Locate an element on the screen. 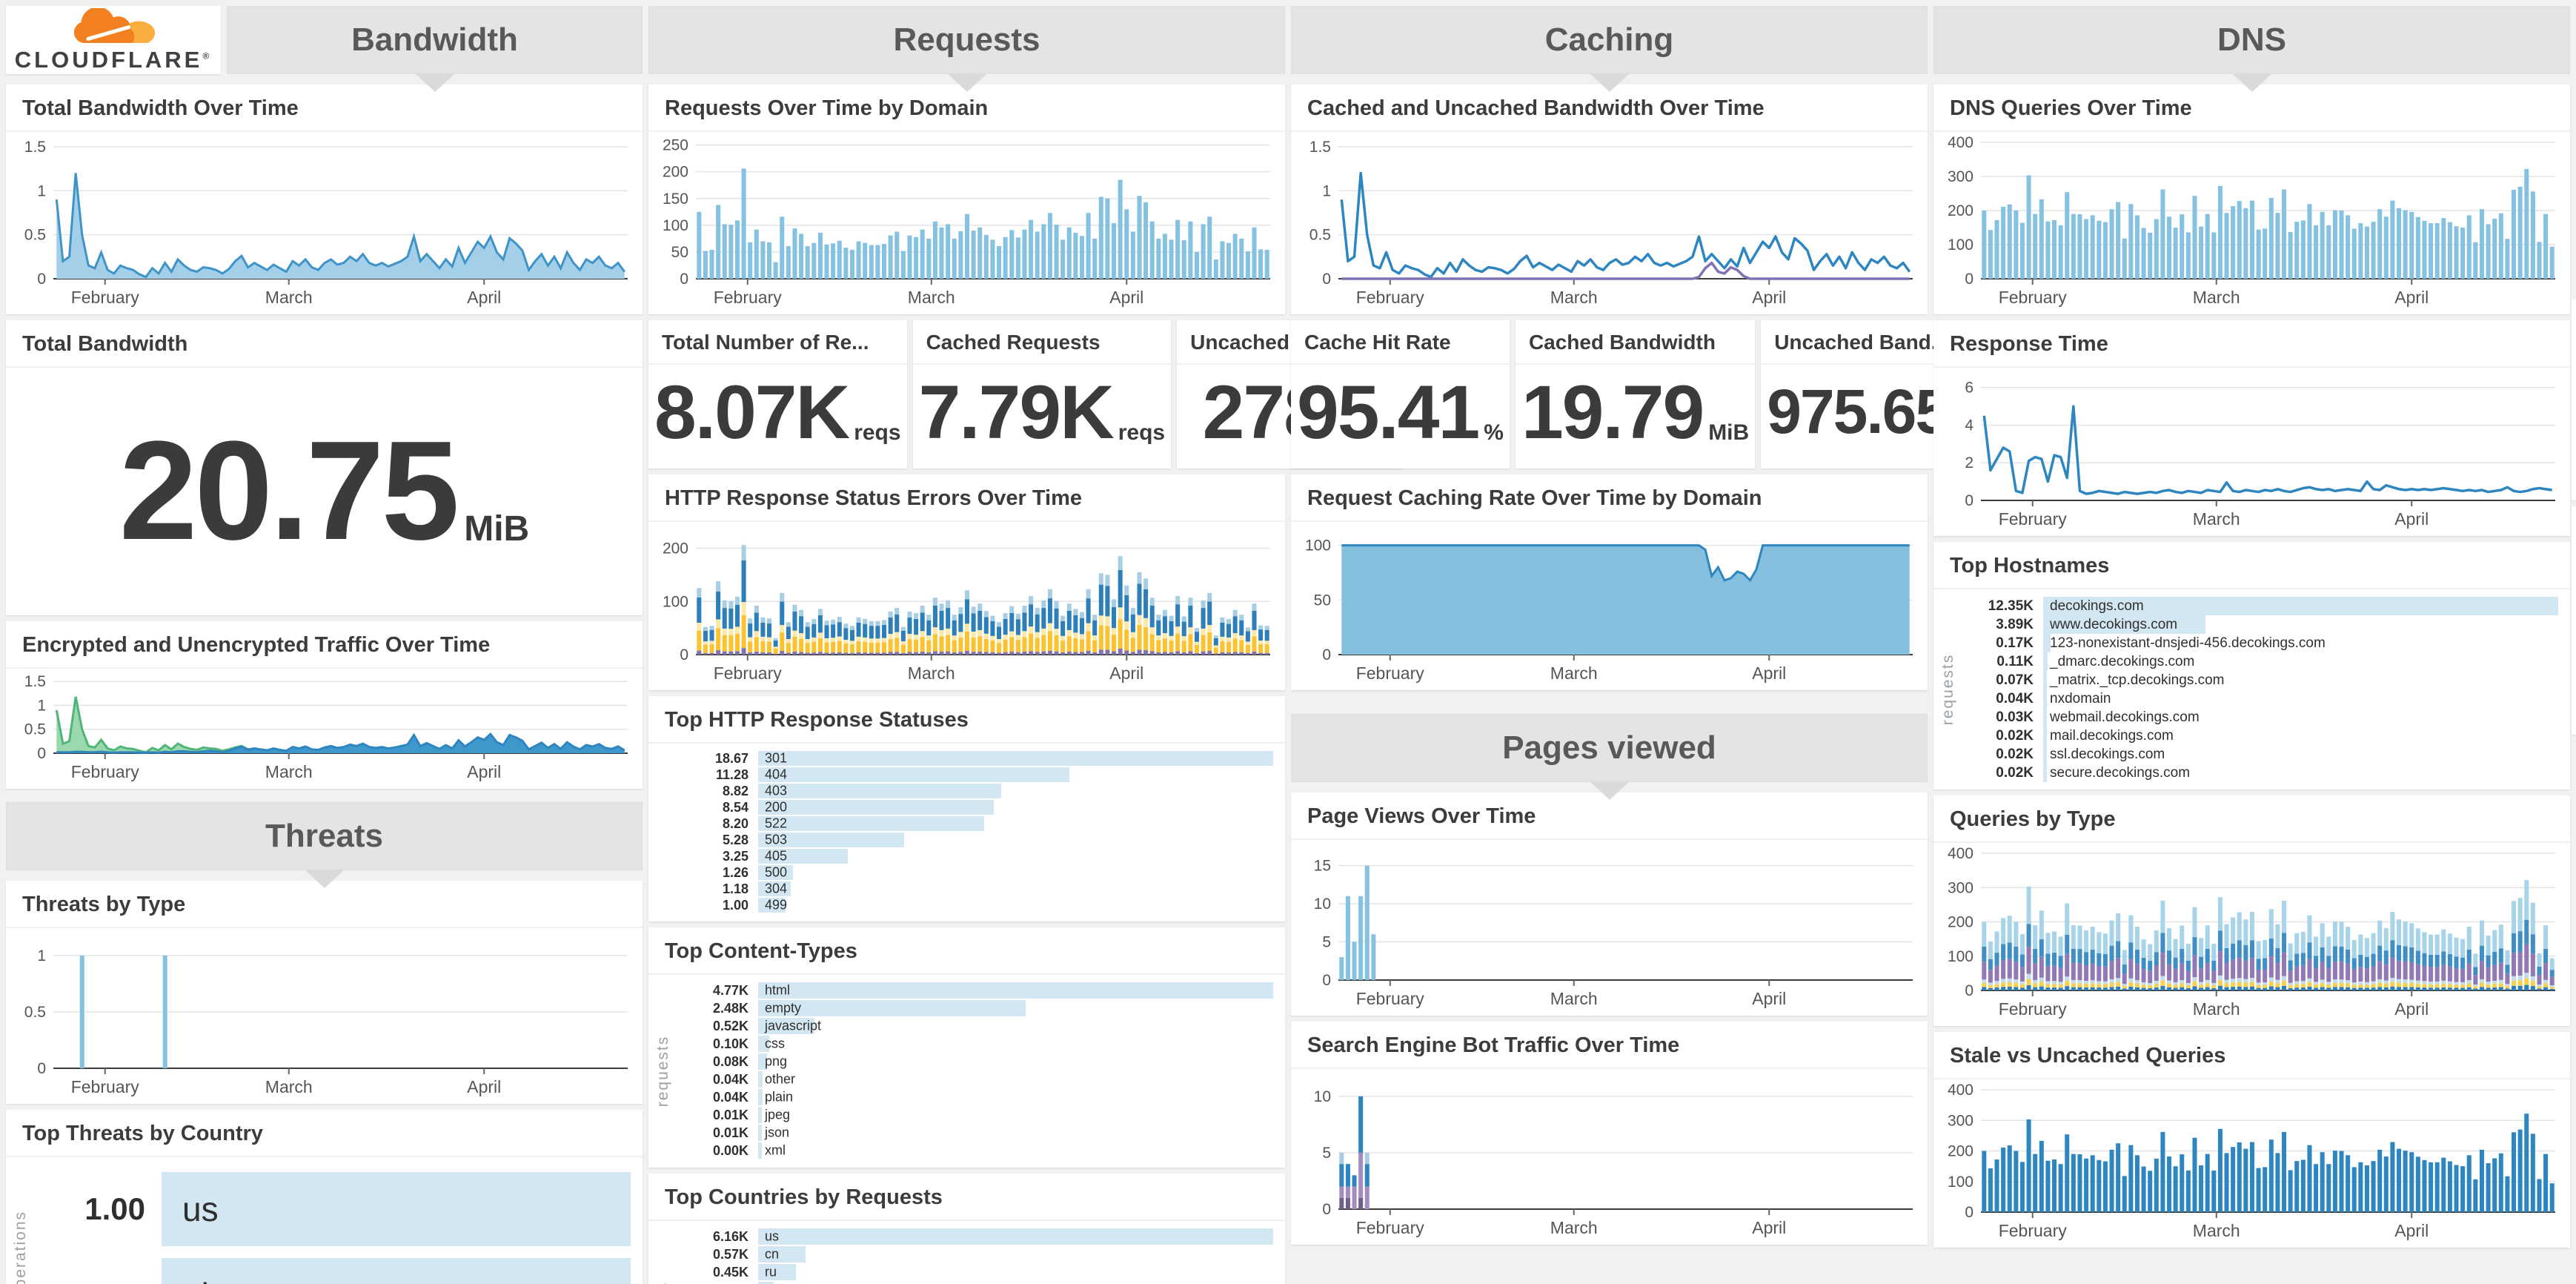  toplist-threats-by-country: operations 1.00 us 1.00 nl is located at coordinates (324, 1220).